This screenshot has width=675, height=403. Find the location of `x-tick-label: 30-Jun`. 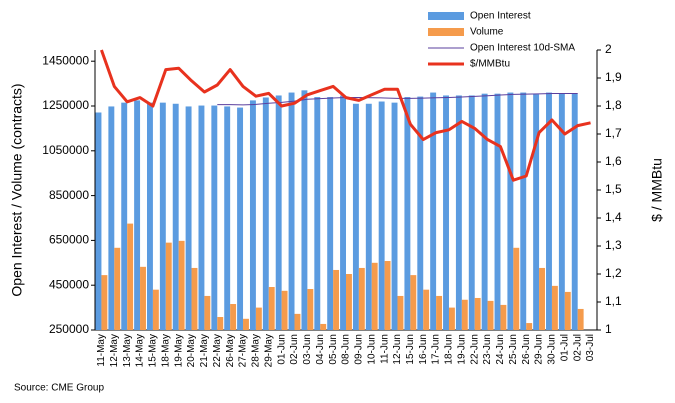

x-tick-label: 30-Jun is located at coordinates (552, 349).